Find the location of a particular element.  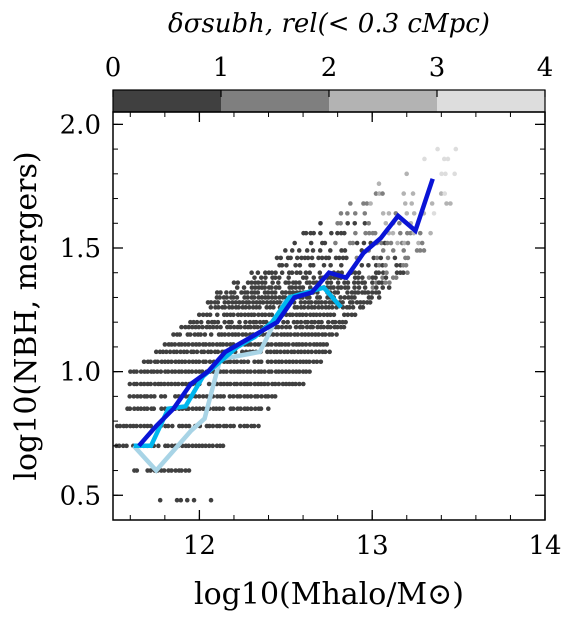

x-axis-label: log10(Mhalo/M⊙) is located at coordinates (329, 594).